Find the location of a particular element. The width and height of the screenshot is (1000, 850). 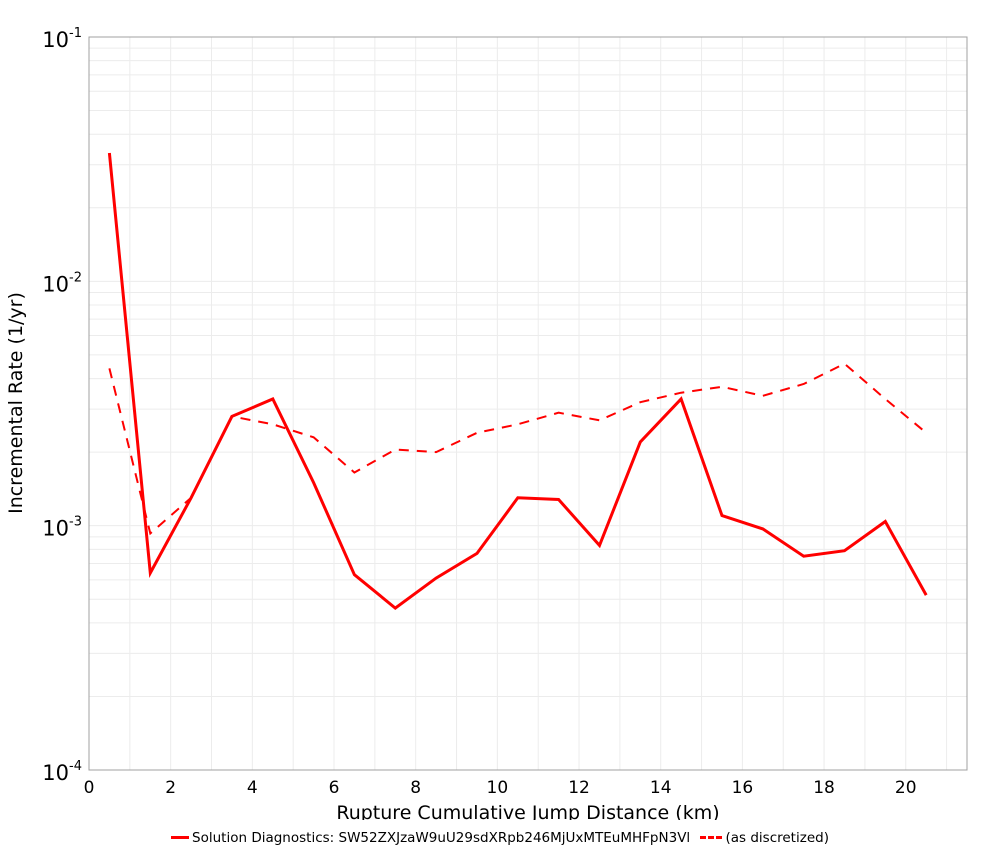

x-tick-label: 12 is located at coordinates (579, 788).